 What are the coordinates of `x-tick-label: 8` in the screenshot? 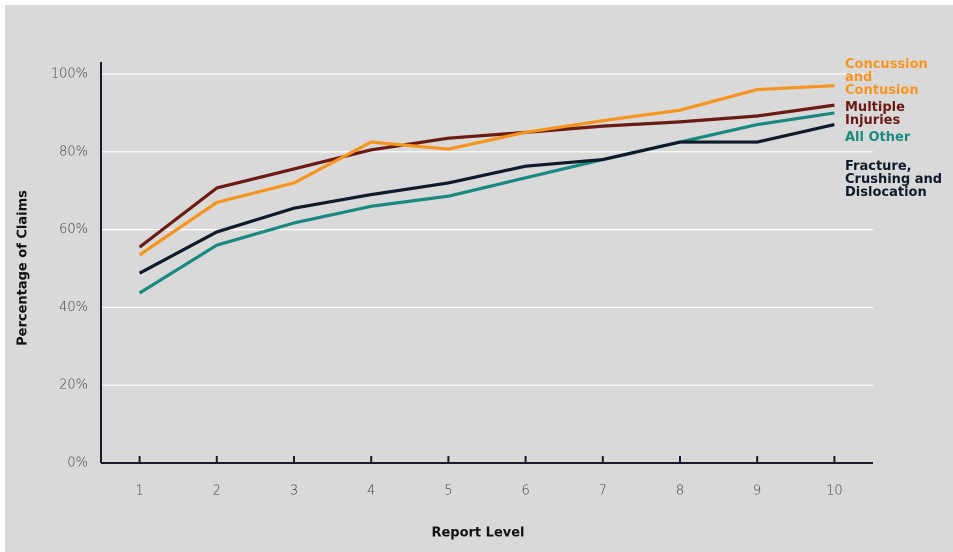 It's located at (680, 491).